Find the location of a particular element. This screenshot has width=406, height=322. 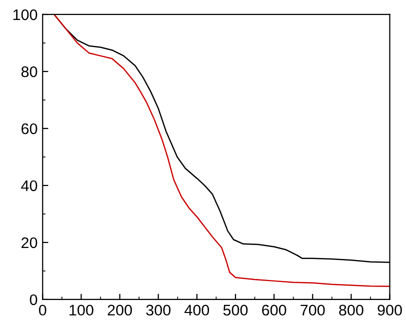

x-tick-label: 700 is located at coordinates (312, 310).